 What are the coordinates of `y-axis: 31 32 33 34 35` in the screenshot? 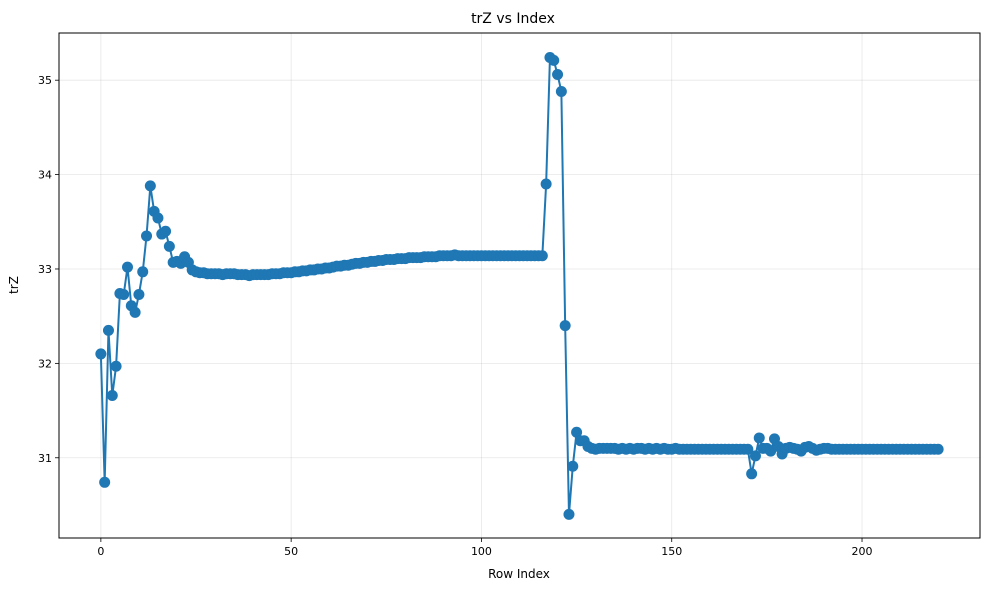 It's located at (48, 269).